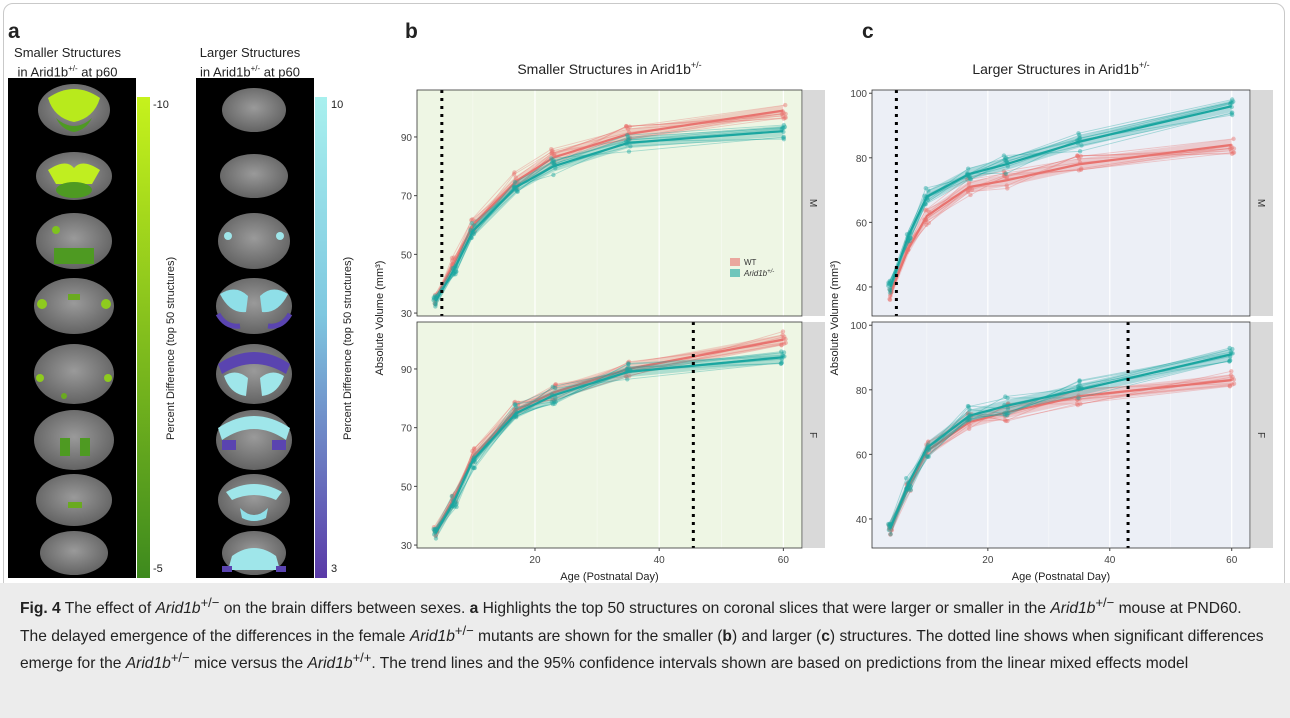  What do you see at coordinates (858, 94) in the screenshot?
I see `y-tick-label: 100` at bounding box center [858, 94].